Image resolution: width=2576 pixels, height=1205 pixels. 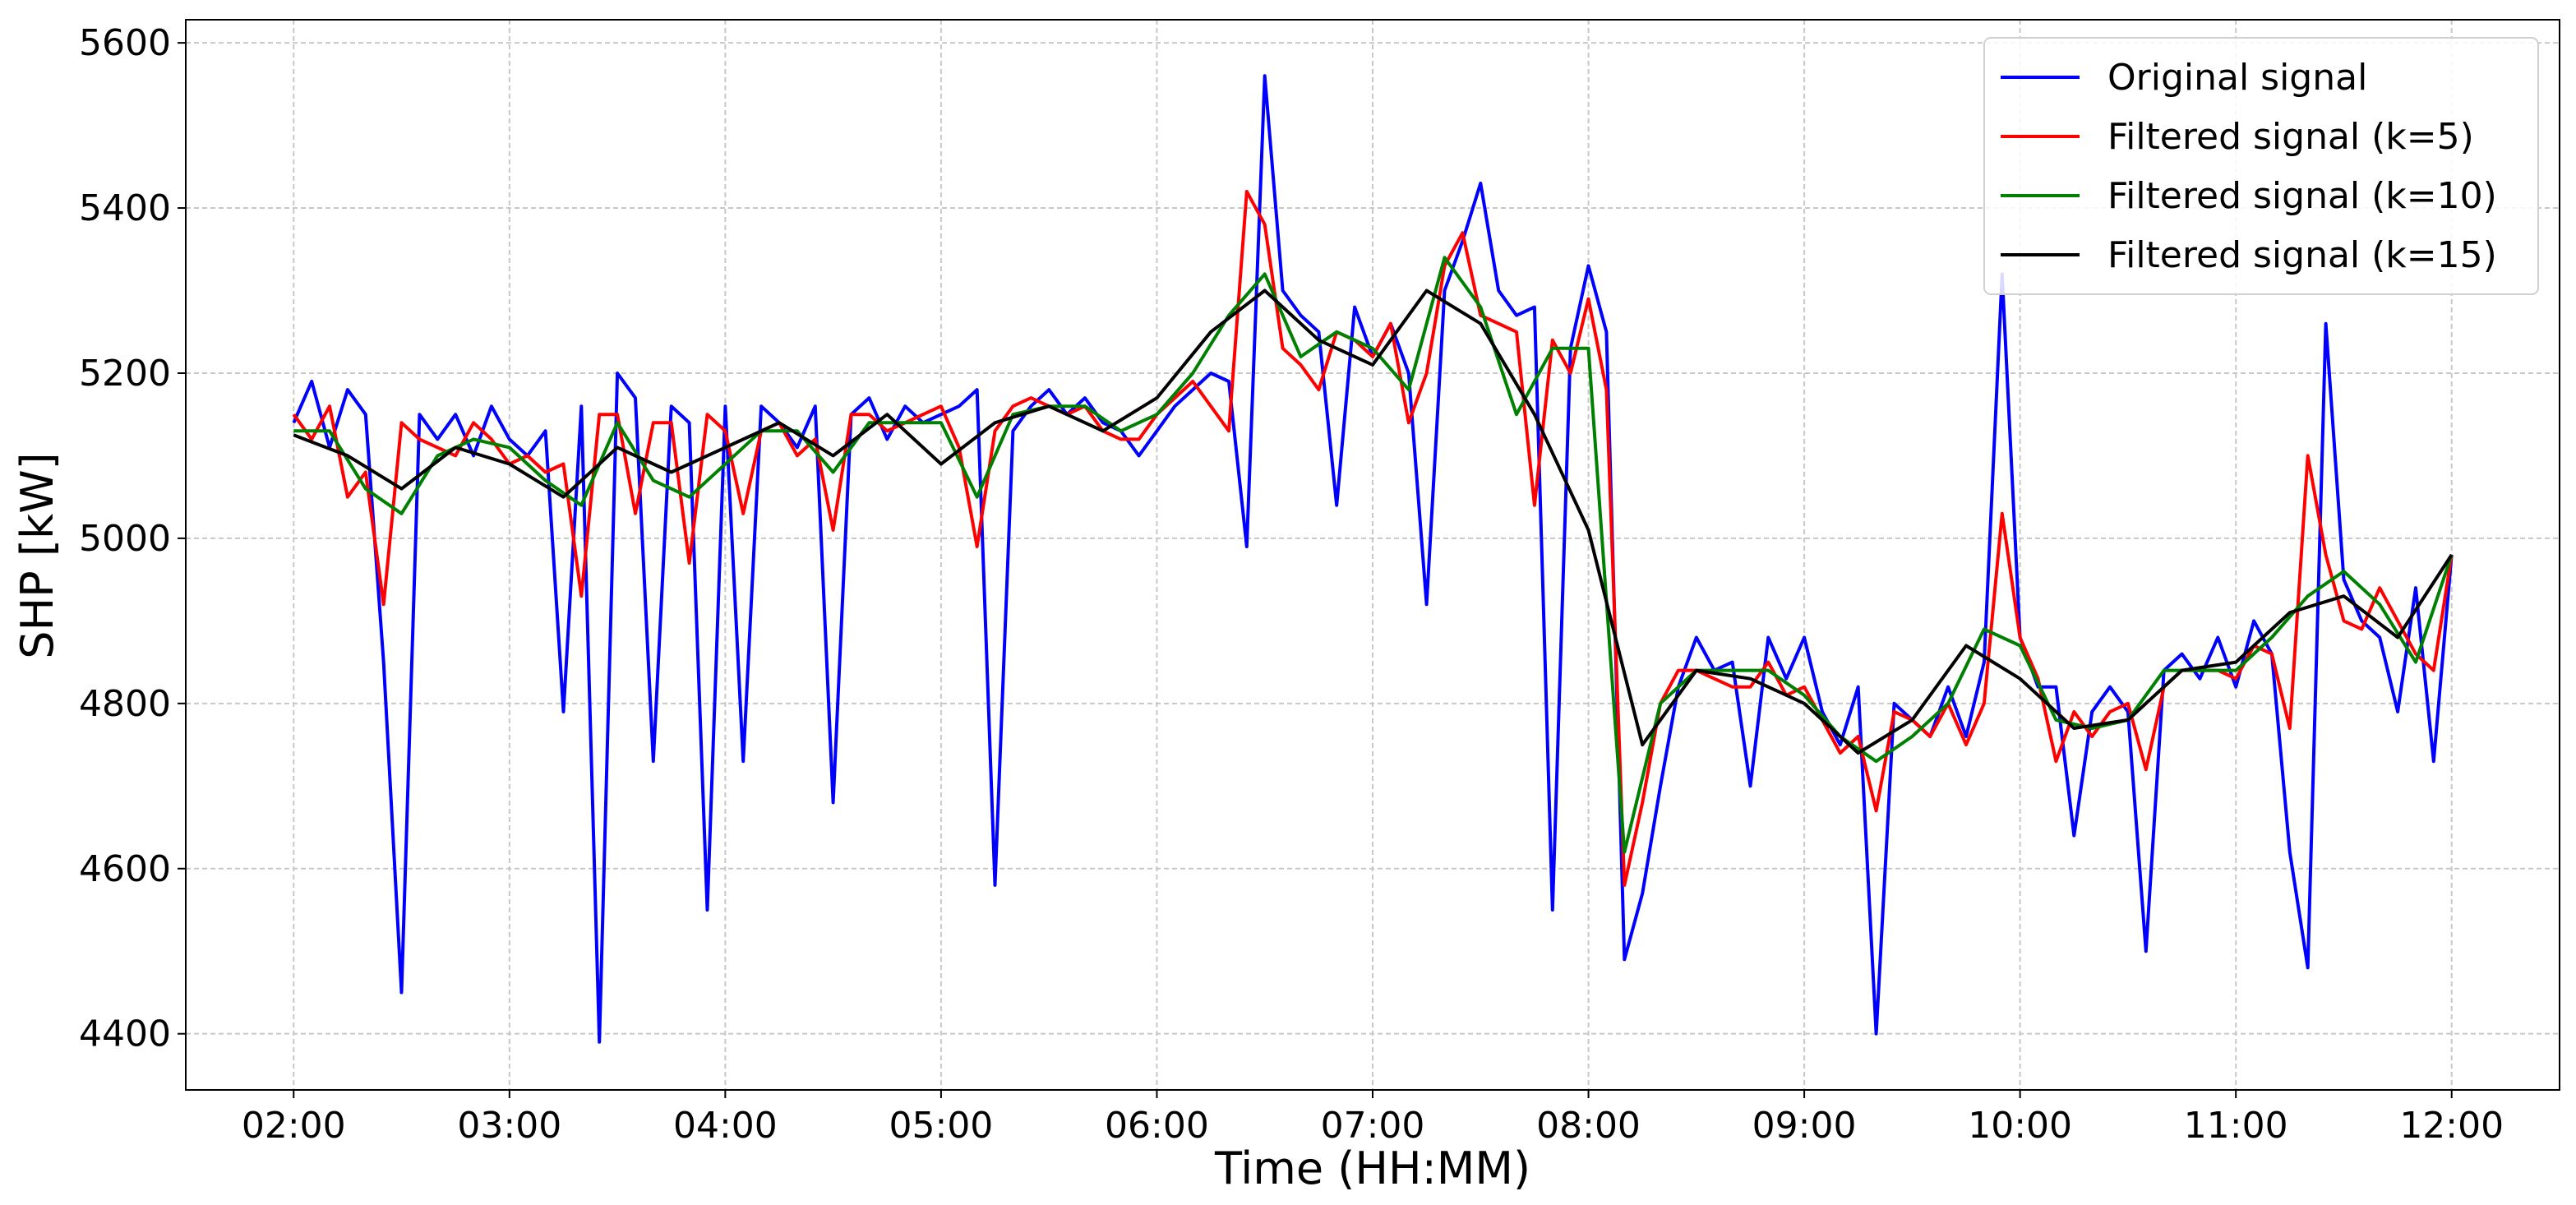 What do you see at coordinates (125, 869) in the screenshot?
I see `y-tick-label: 4600` at bounding box center [125, 869].